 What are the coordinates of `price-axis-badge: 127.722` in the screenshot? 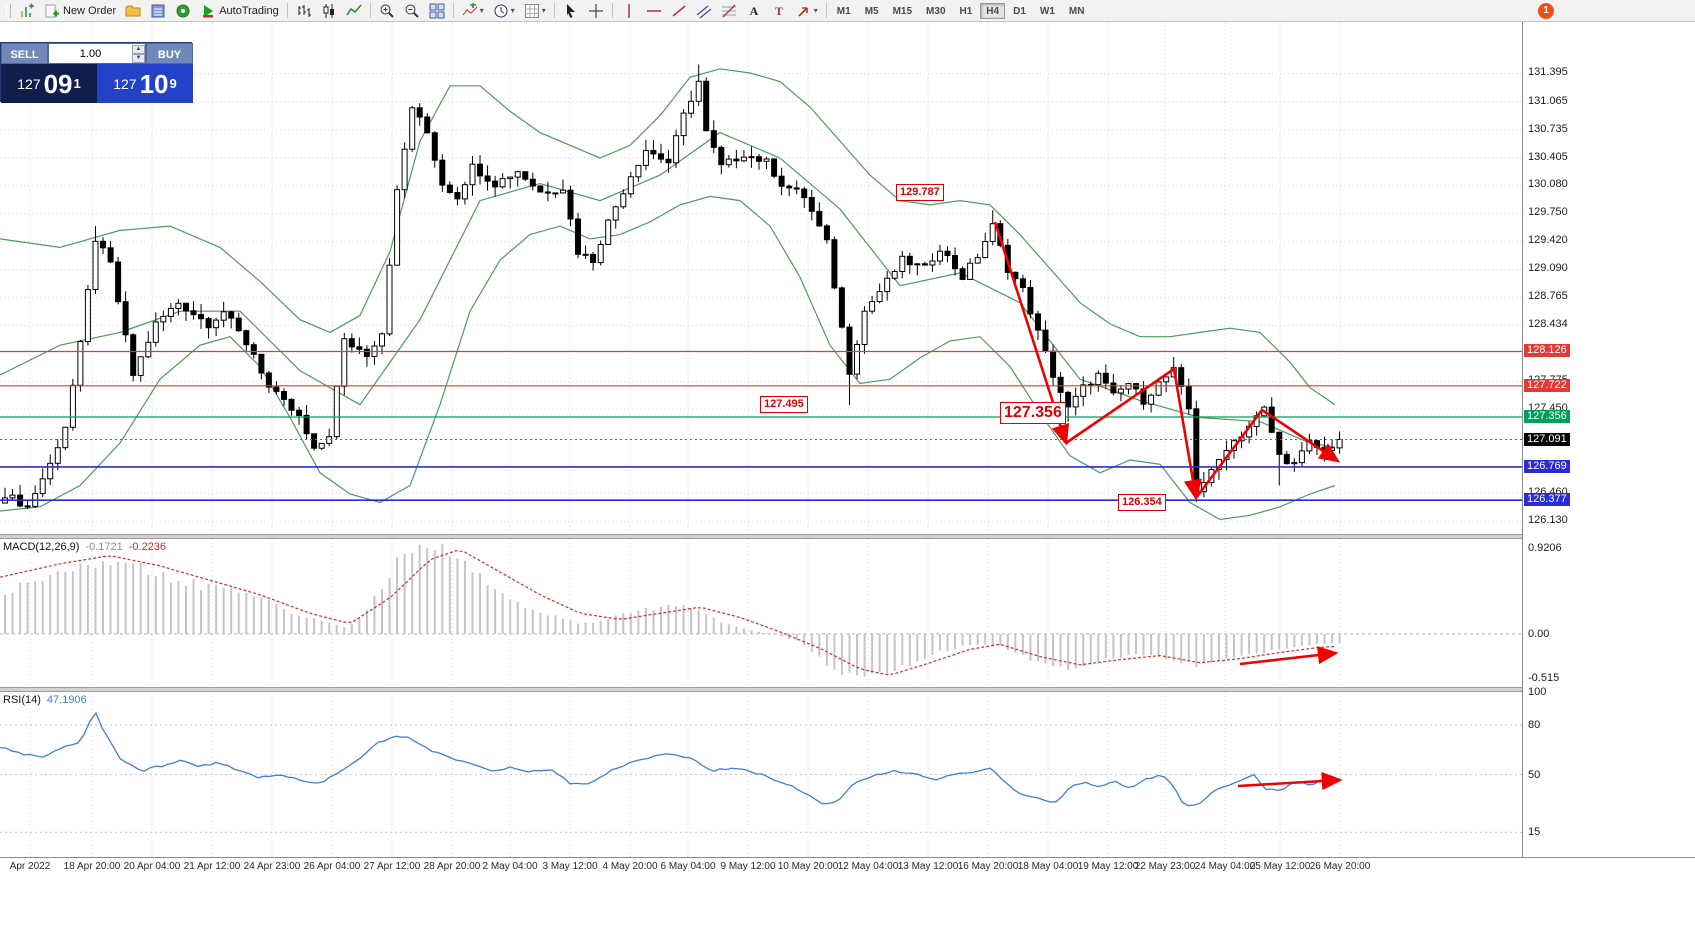 It's located at (1547, 385).